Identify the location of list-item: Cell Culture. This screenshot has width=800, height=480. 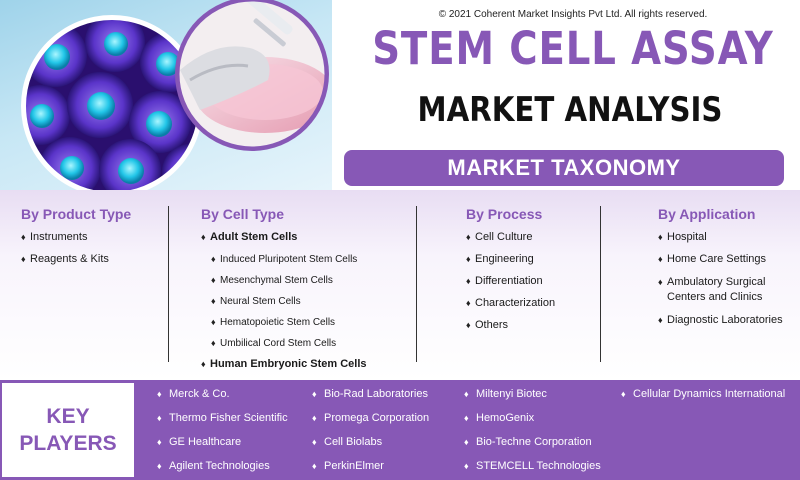
(531, 237).